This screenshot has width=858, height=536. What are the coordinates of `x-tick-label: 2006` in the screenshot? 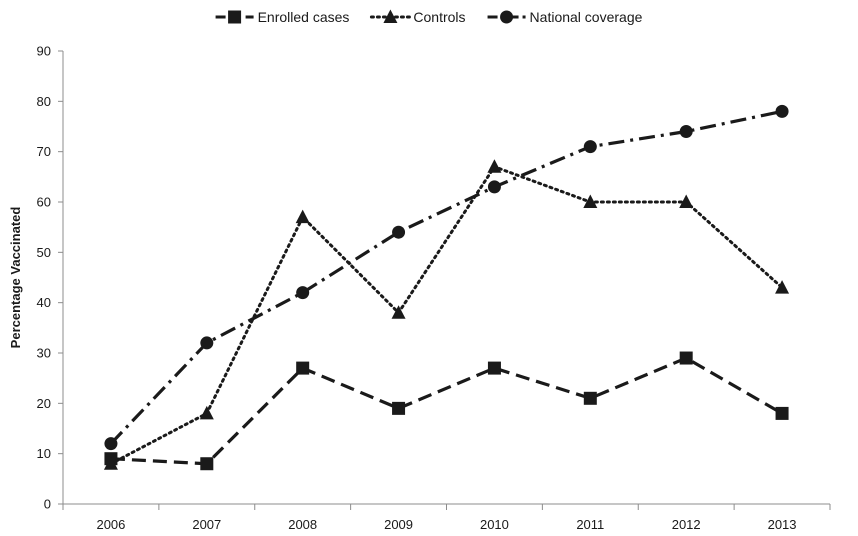 It's located at (110, 524).